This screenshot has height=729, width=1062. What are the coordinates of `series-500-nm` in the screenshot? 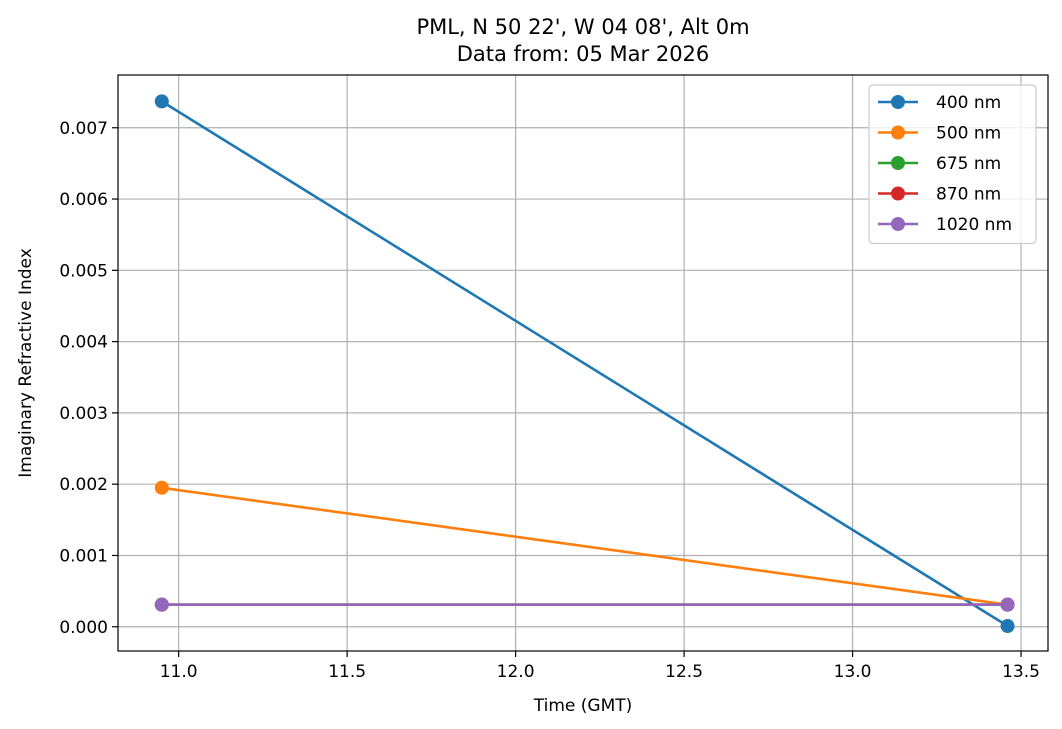 It's located at (584, 546).